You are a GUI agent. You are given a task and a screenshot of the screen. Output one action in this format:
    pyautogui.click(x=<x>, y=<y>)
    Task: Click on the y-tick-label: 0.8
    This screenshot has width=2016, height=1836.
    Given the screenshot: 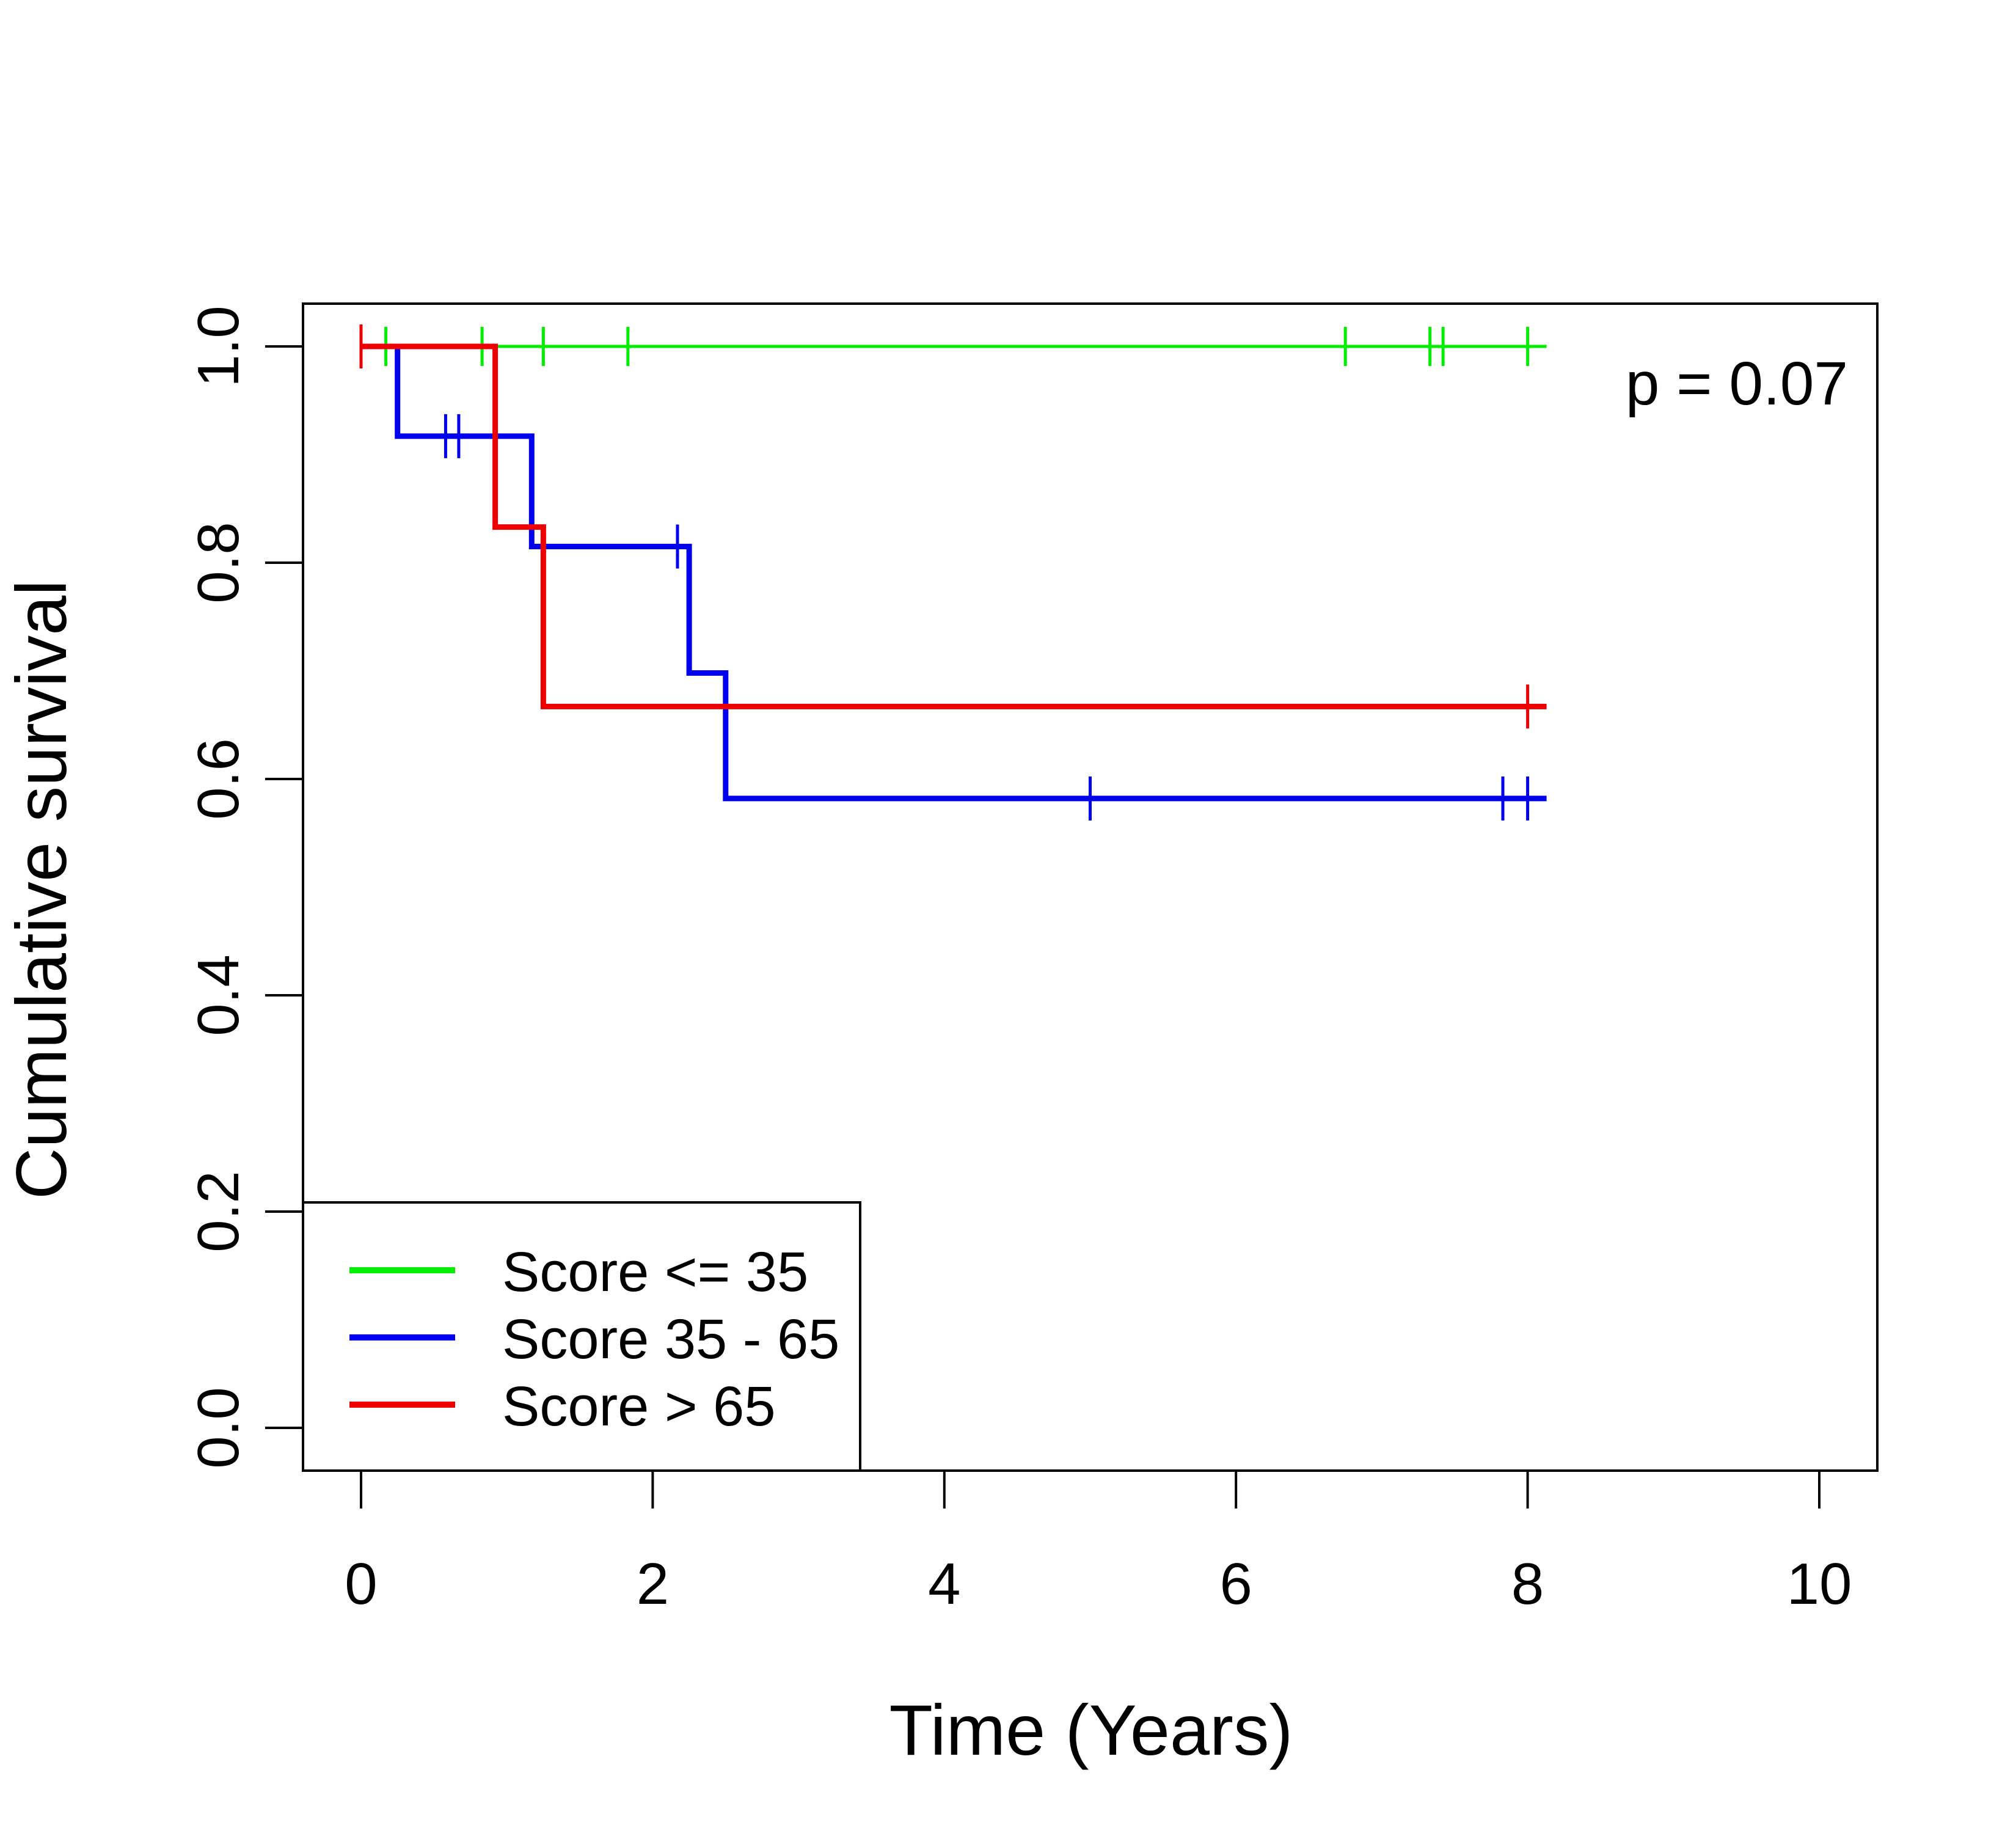 What is the action you would take?
    pyautogui.click(x=219, y=562)
    